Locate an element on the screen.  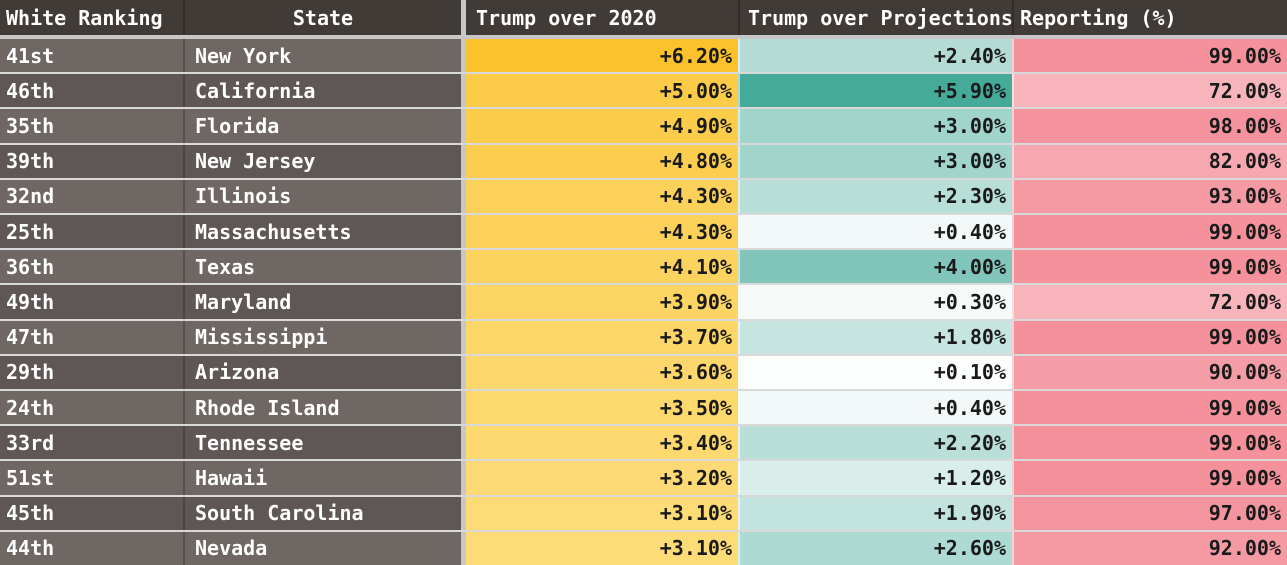
reporting-cell: 93.00% is located at coordinates (1149, 196).